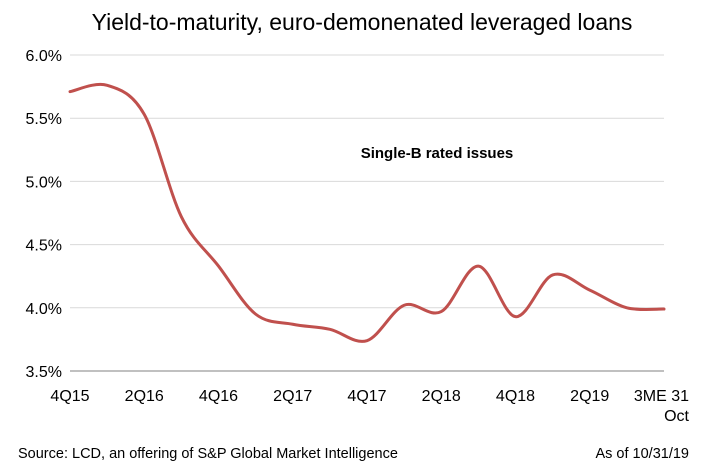 The image size is (704, 473). What do you see at coordinates (642, 454) in the screenshot?
I see `as-of-date: As of 10/31/19` at bounding box center [642, 454].